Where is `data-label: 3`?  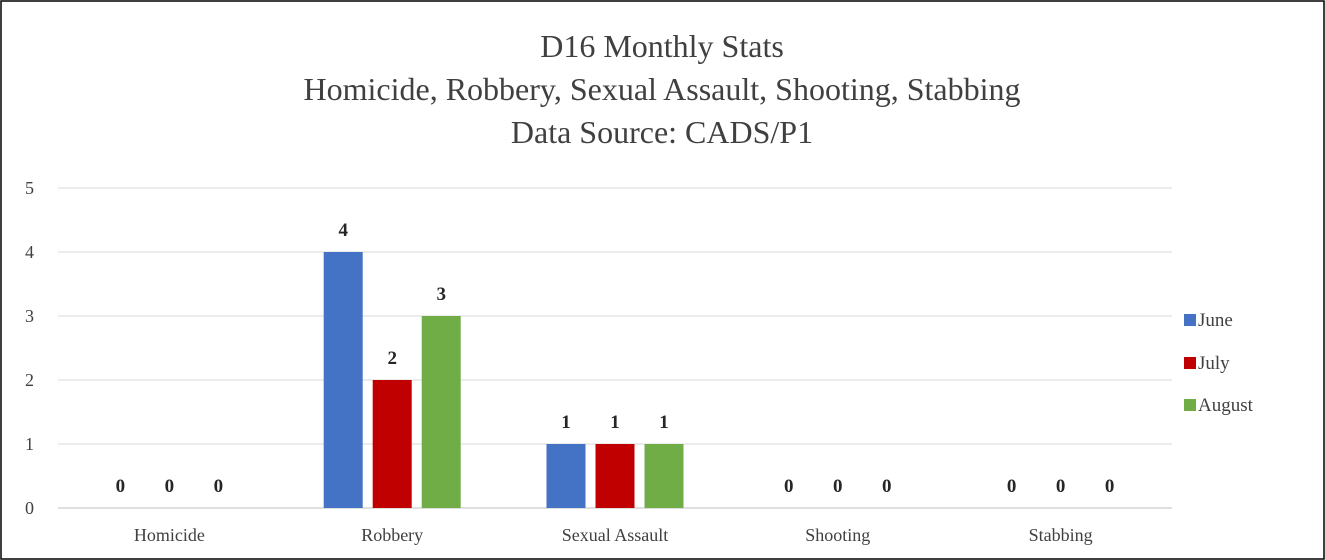 data-label: 3 is located at coordinates (441, 294).